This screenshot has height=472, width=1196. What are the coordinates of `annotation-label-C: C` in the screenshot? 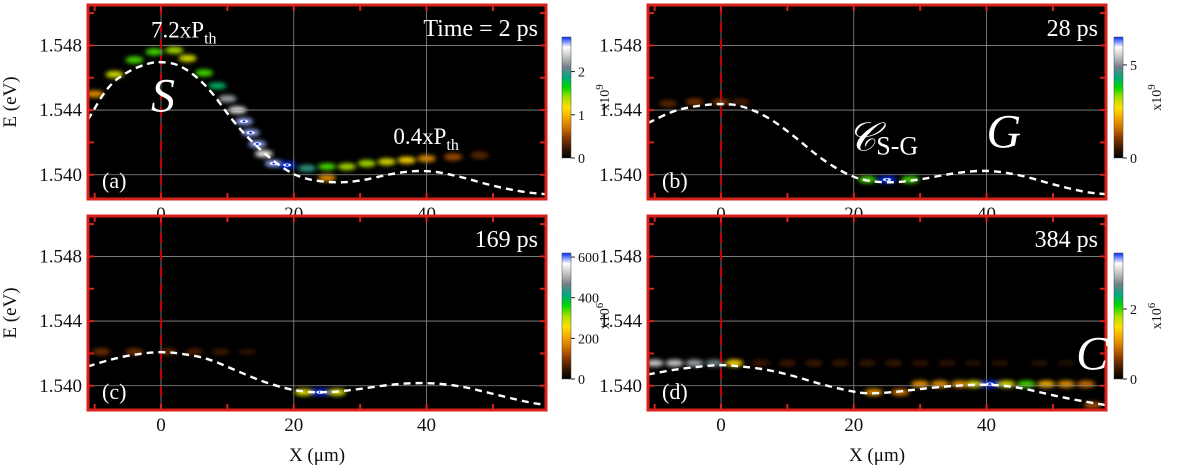 It's located at (1092, 354).